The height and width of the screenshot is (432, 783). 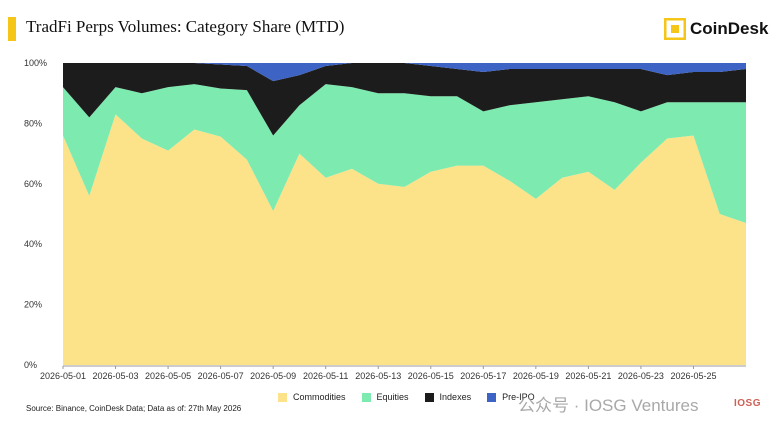 What do you see at coordinates (608, 405) in the screenshot?
I see `watermark-text: 公众号 · IOSG Ventures` at bounding box center [608, 405].